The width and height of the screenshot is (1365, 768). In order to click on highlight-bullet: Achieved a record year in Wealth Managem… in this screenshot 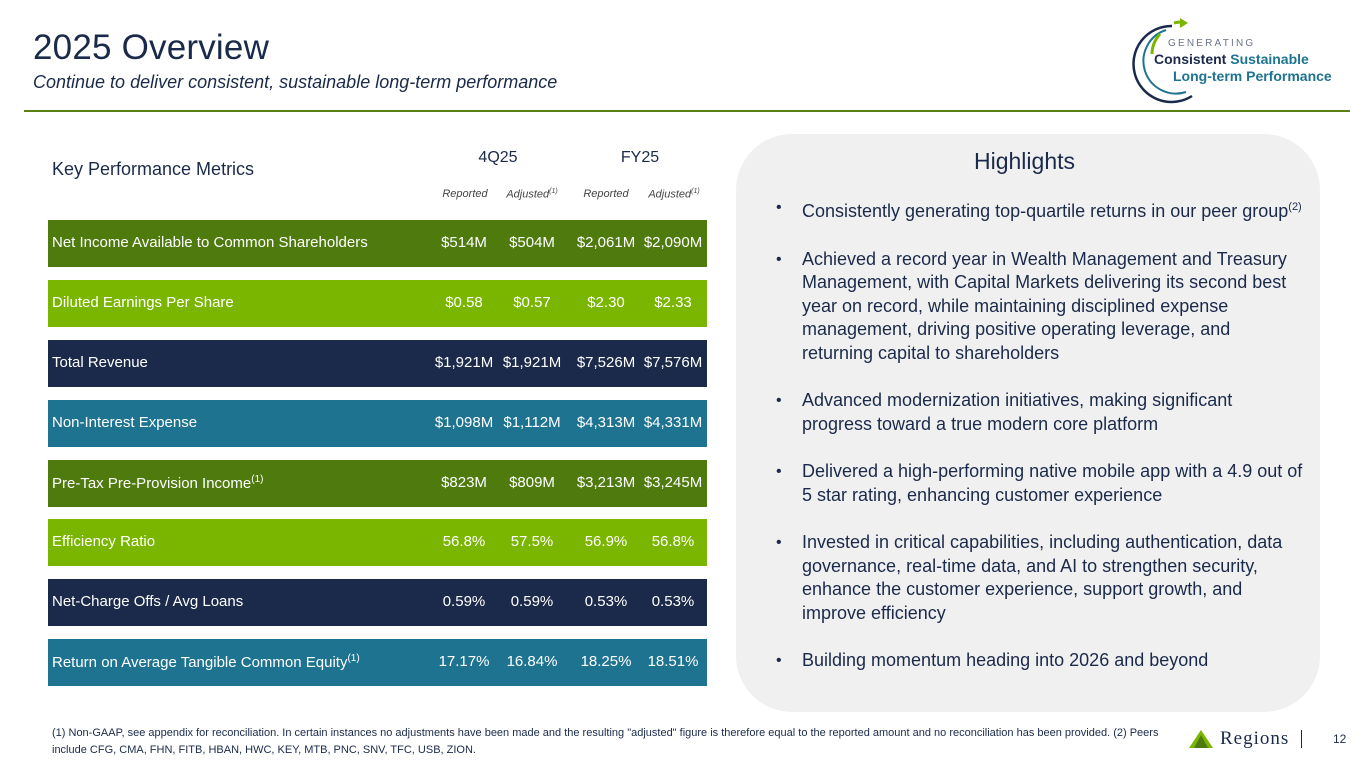, I will do `click(1041, 307)`.